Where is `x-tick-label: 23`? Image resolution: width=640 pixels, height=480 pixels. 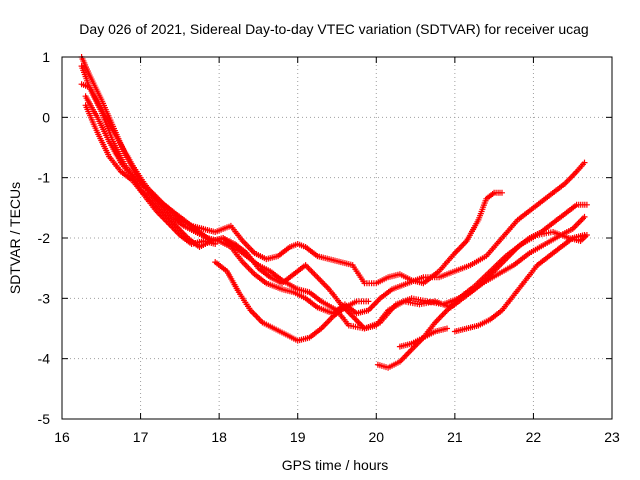
x-tick-label: 23 is located at coordinates (612, 437).